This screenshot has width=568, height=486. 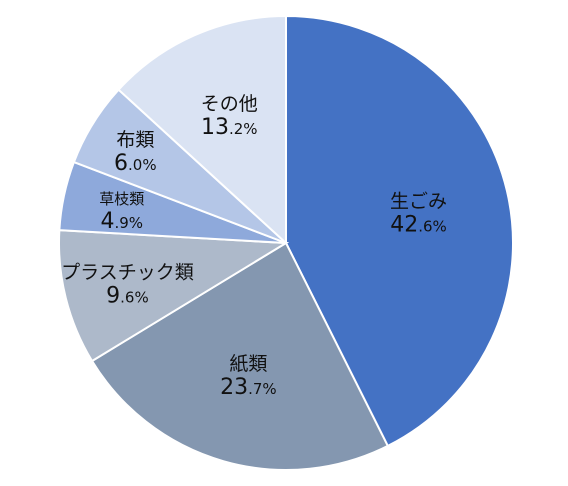 I want to click on slice-value-minor: .9%, so click(x=128, y=223).